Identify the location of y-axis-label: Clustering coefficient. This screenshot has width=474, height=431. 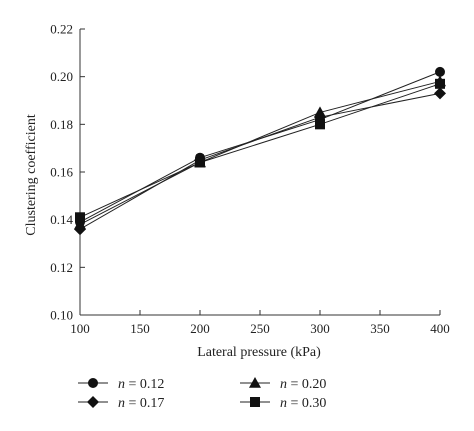
(31, 175).